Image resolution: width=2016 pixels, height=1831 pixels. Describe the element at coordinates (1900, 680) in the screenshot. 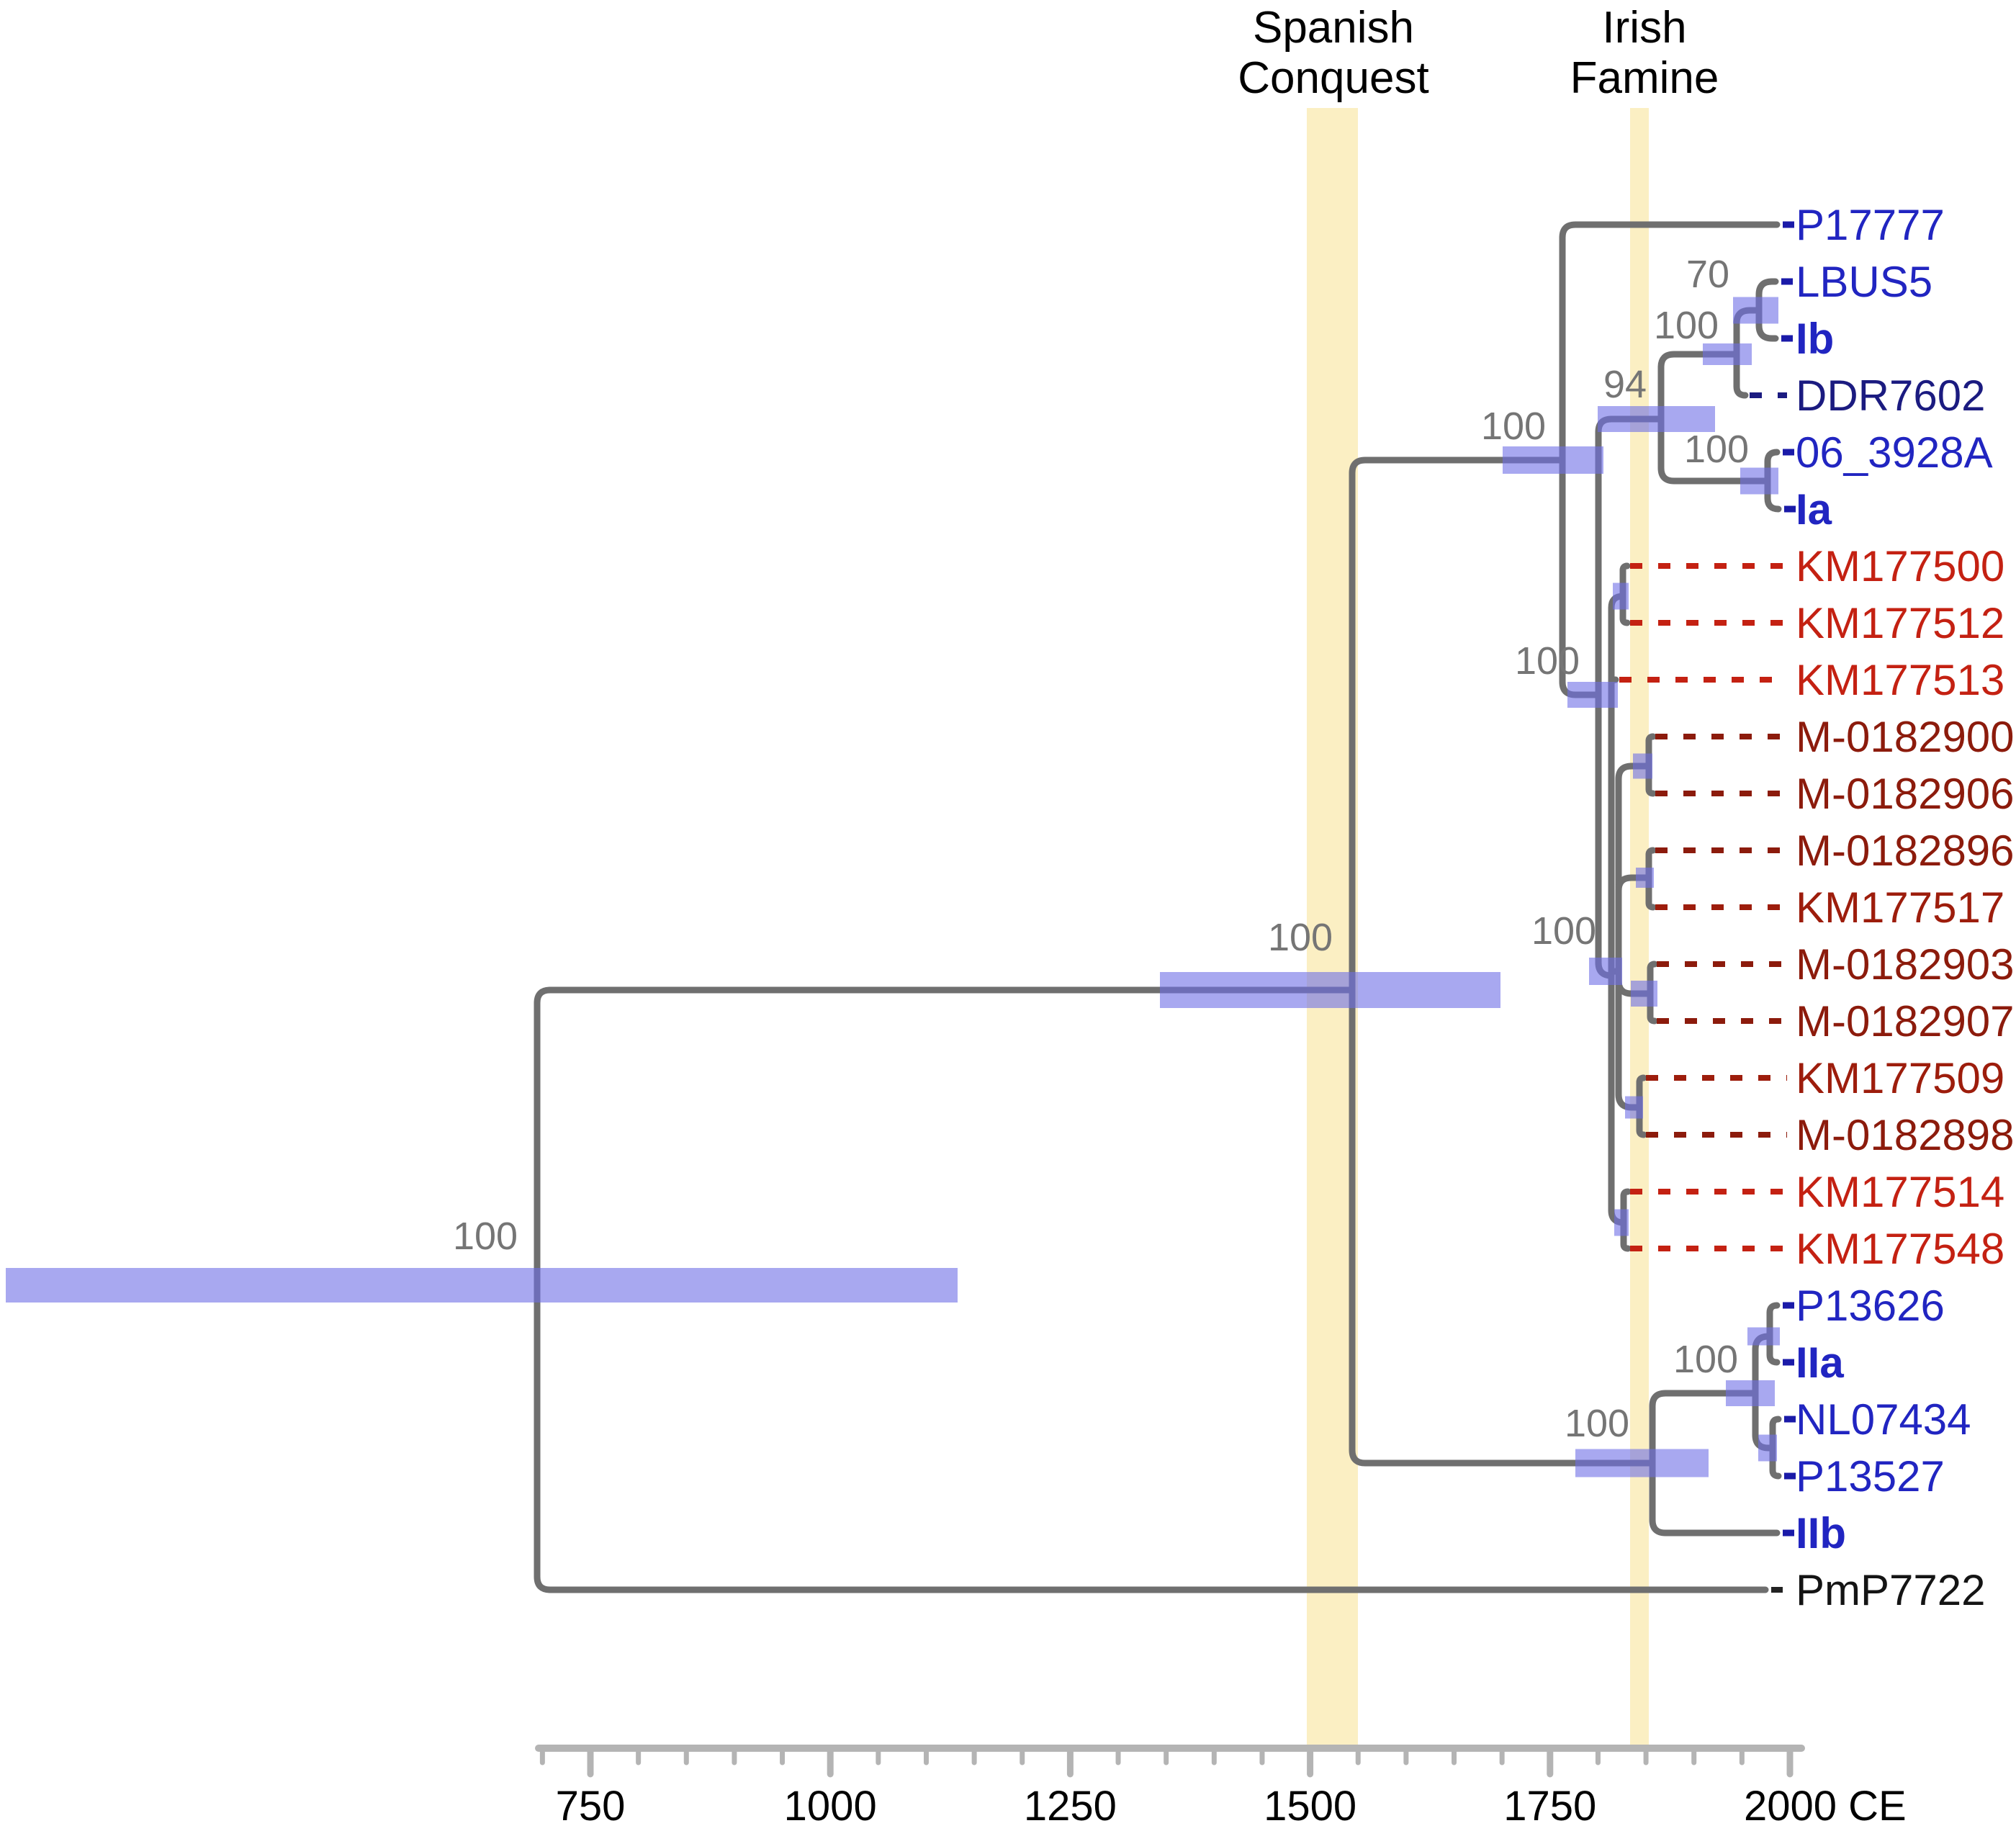

I see `tip-label-km177513: KM177513` at that location.